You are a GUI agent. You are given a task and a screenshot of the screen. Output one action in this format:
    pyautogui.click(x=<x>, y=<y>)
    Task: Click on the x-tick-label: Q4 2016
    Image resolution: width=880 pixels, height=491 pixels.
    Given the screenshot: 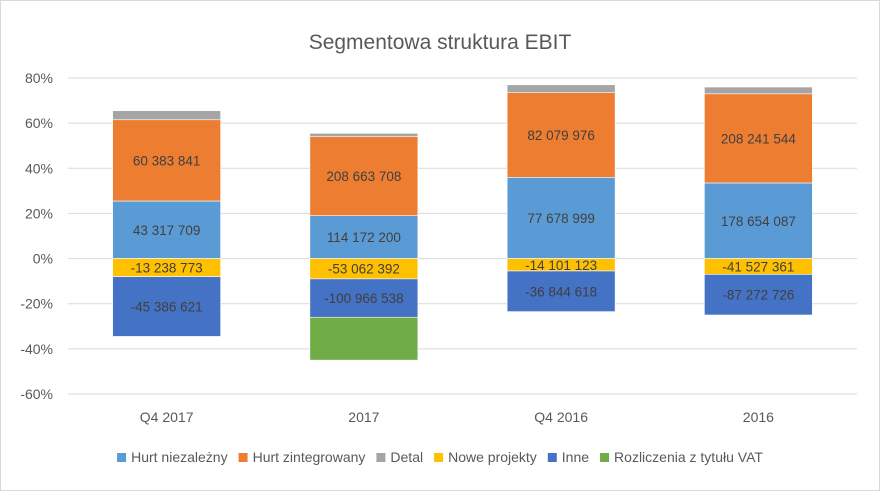 What is the action you would take?
    pyautogui.click(x=561, y=417)
    